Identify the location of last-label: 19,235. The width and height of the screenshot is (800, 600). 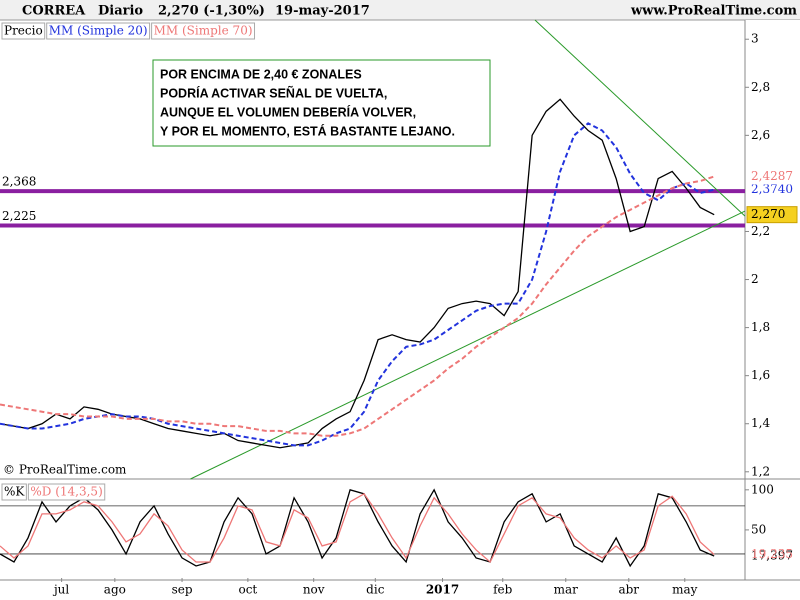
(772, 554).